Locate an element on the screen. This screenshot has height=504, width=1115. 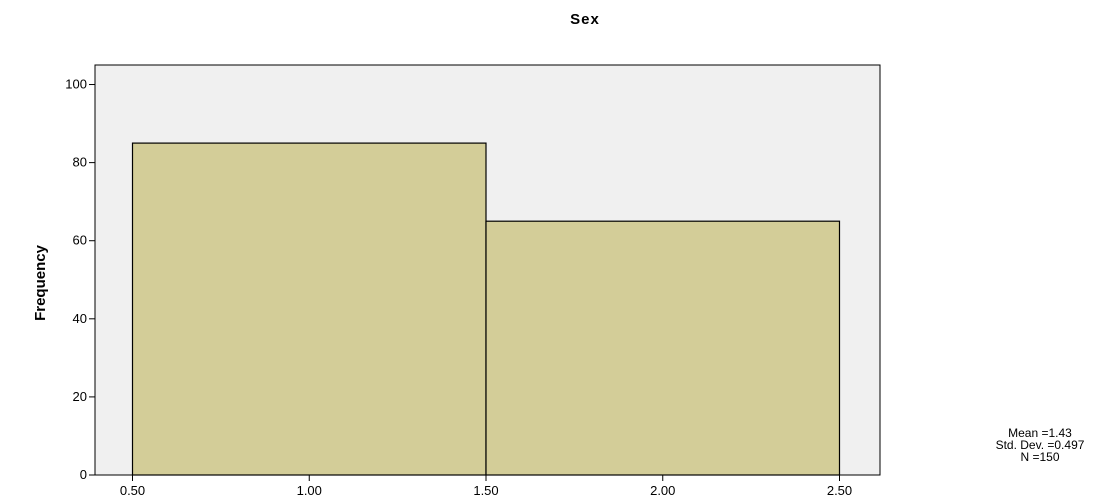
y-tick-label: 60 is located at coordinates (80, 240).